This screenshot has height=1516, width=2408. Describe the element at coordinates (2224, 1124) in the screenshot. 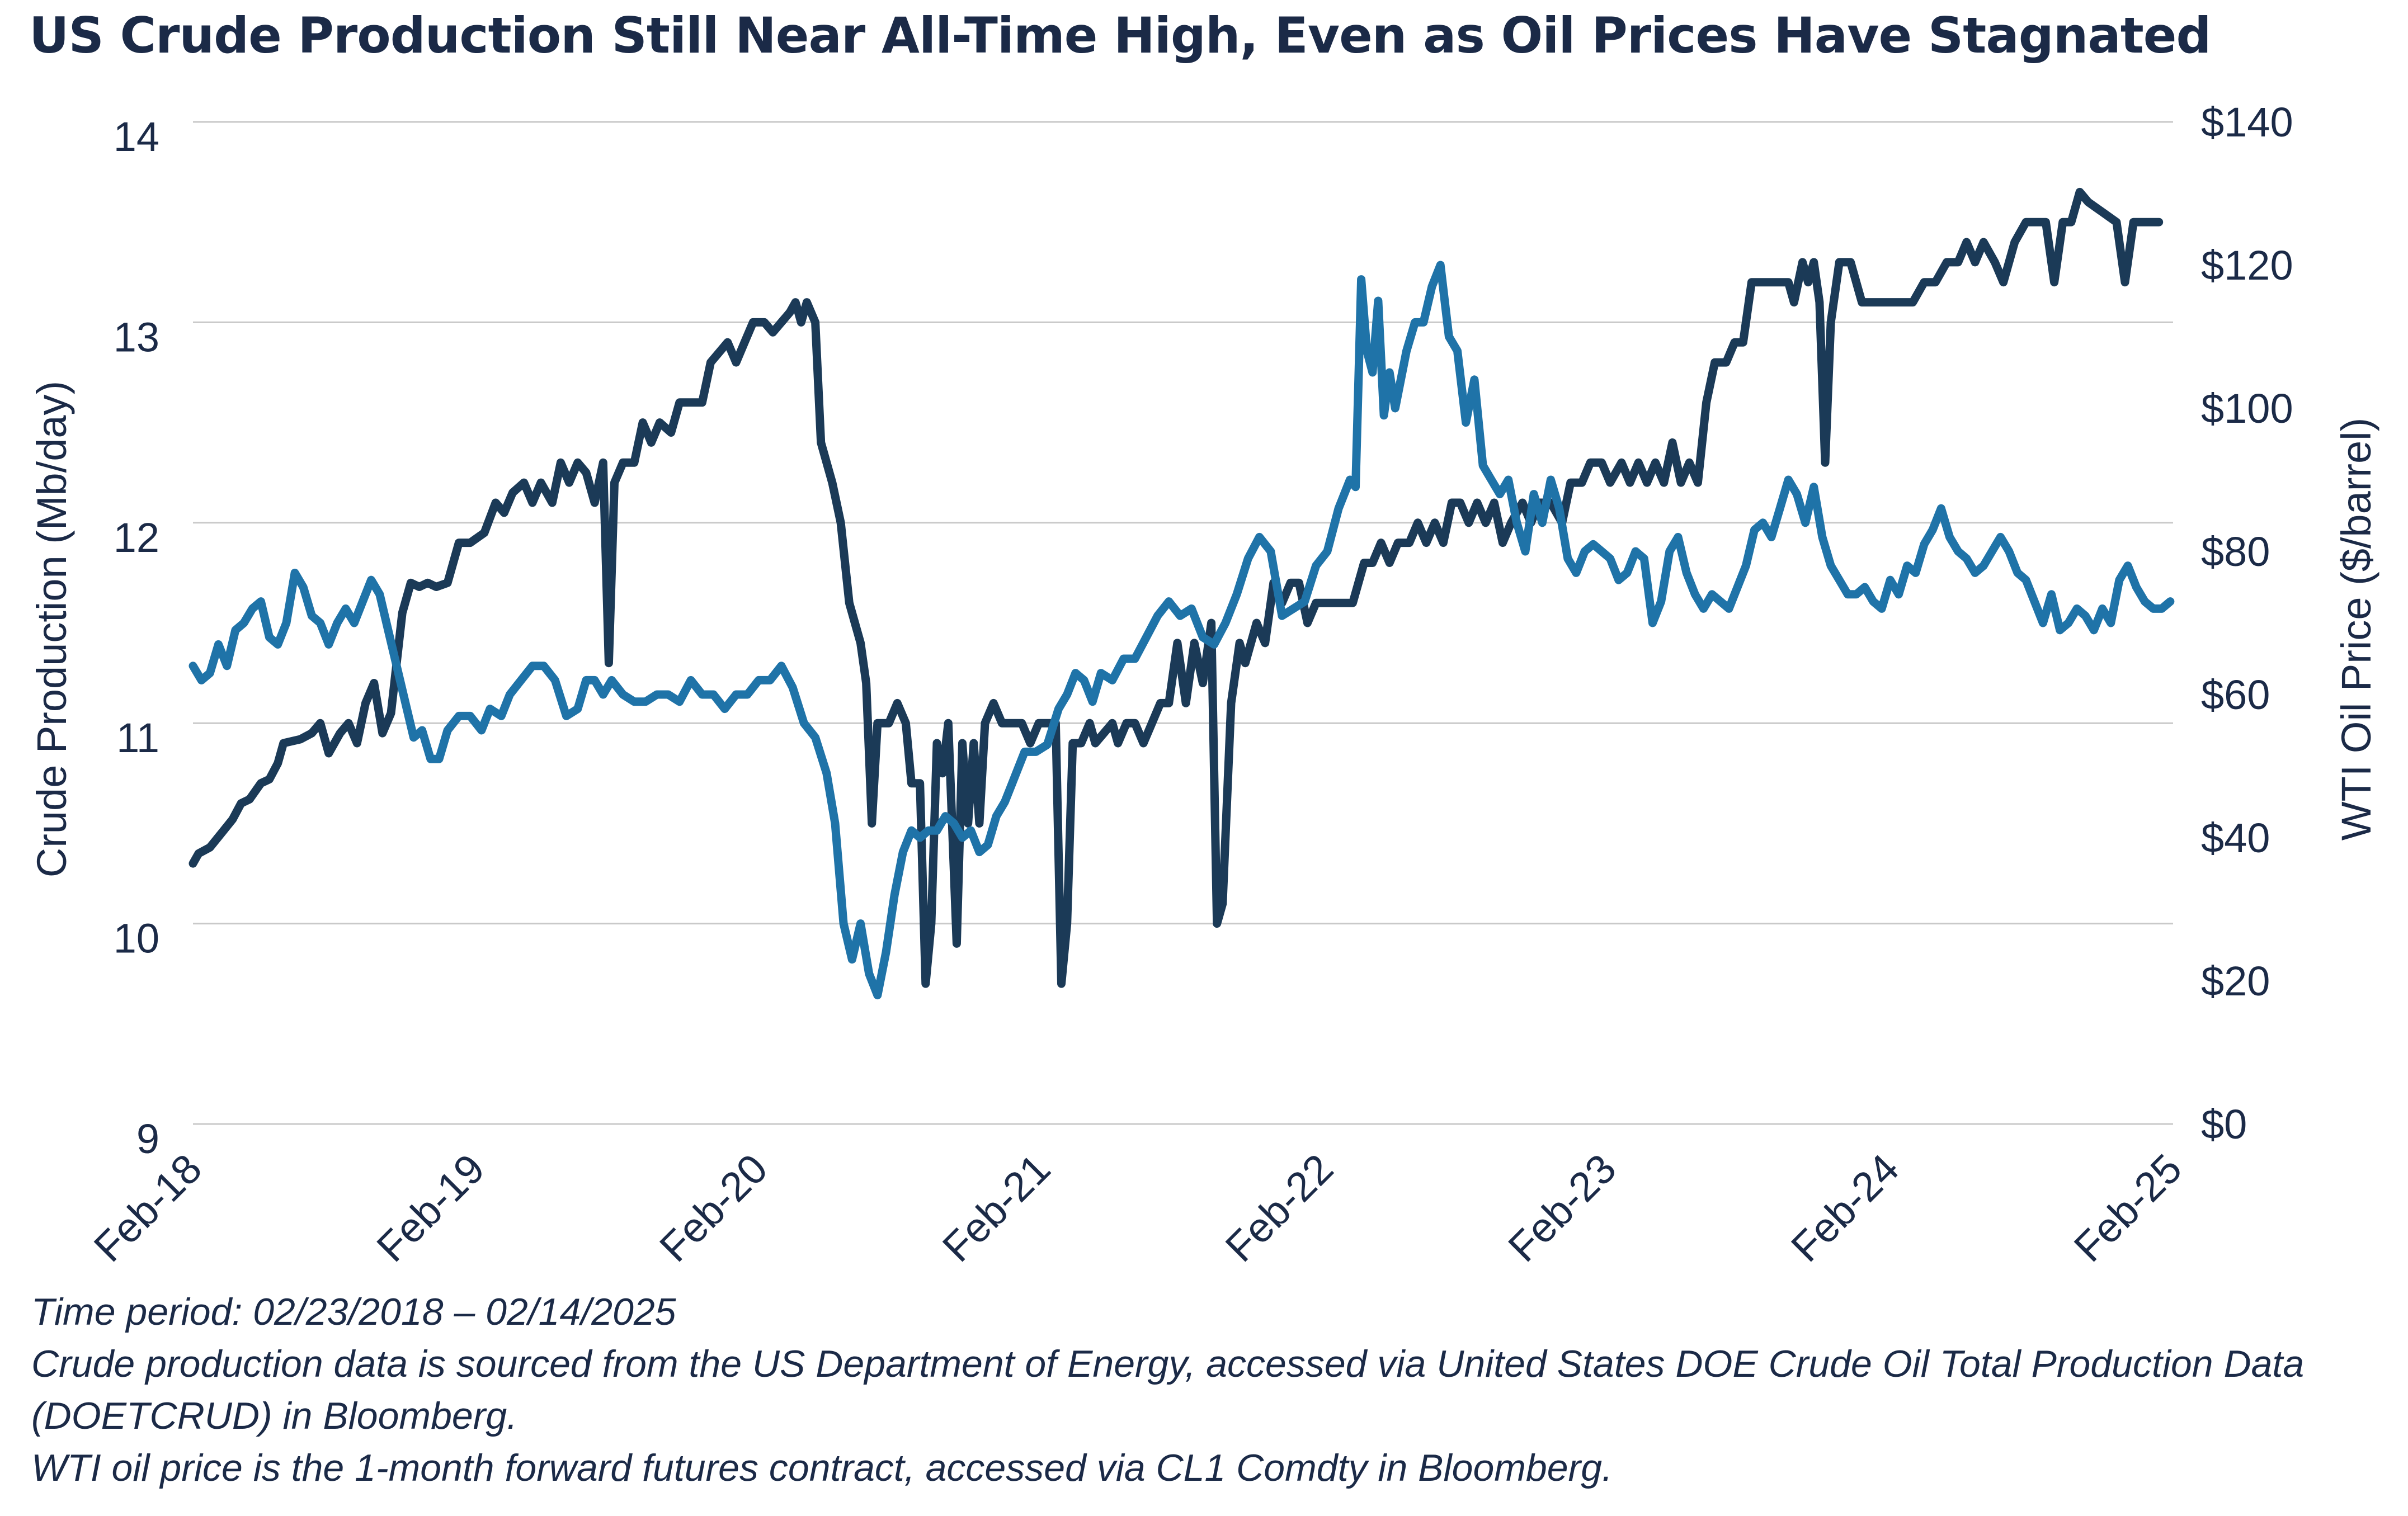

I see `y2-tick-label: $0` at that location.